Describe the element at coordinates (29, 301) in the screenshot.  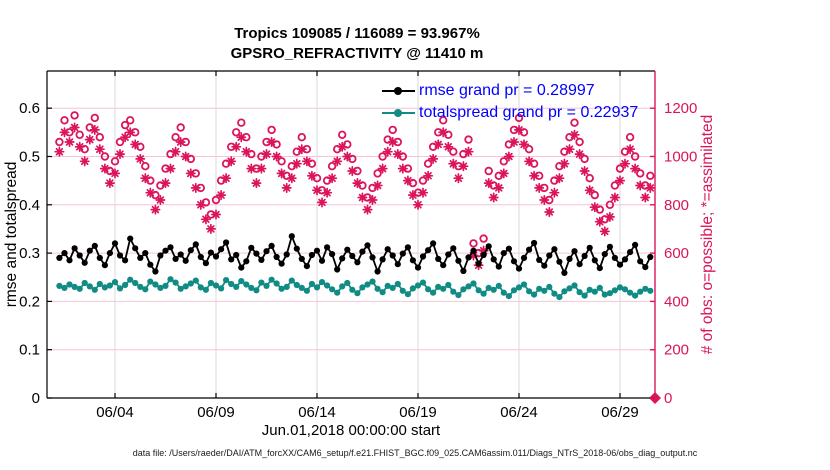
I see `left-tick-label: 0.2` at that location.